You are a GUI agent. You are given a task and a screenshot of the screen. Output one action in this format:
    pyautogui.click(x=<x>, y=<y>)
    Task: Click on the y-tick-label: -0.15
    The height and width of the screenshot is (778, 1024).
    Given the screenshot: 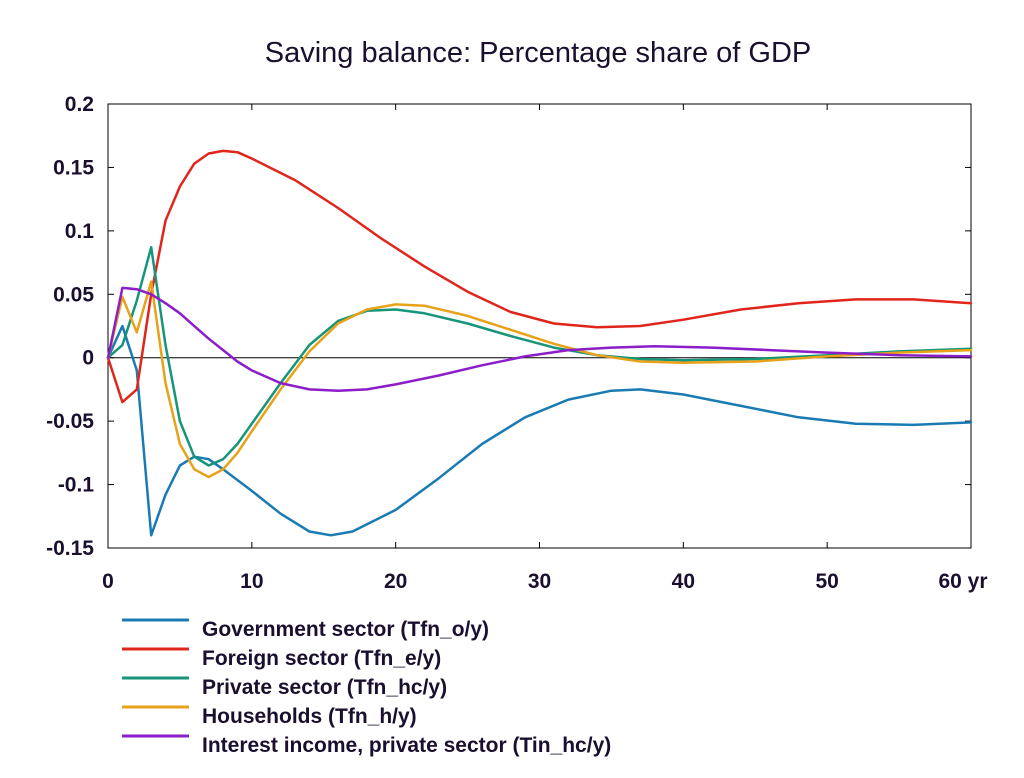 What is the action you would take?
    pyautogui.click(x=70, y=548)
    